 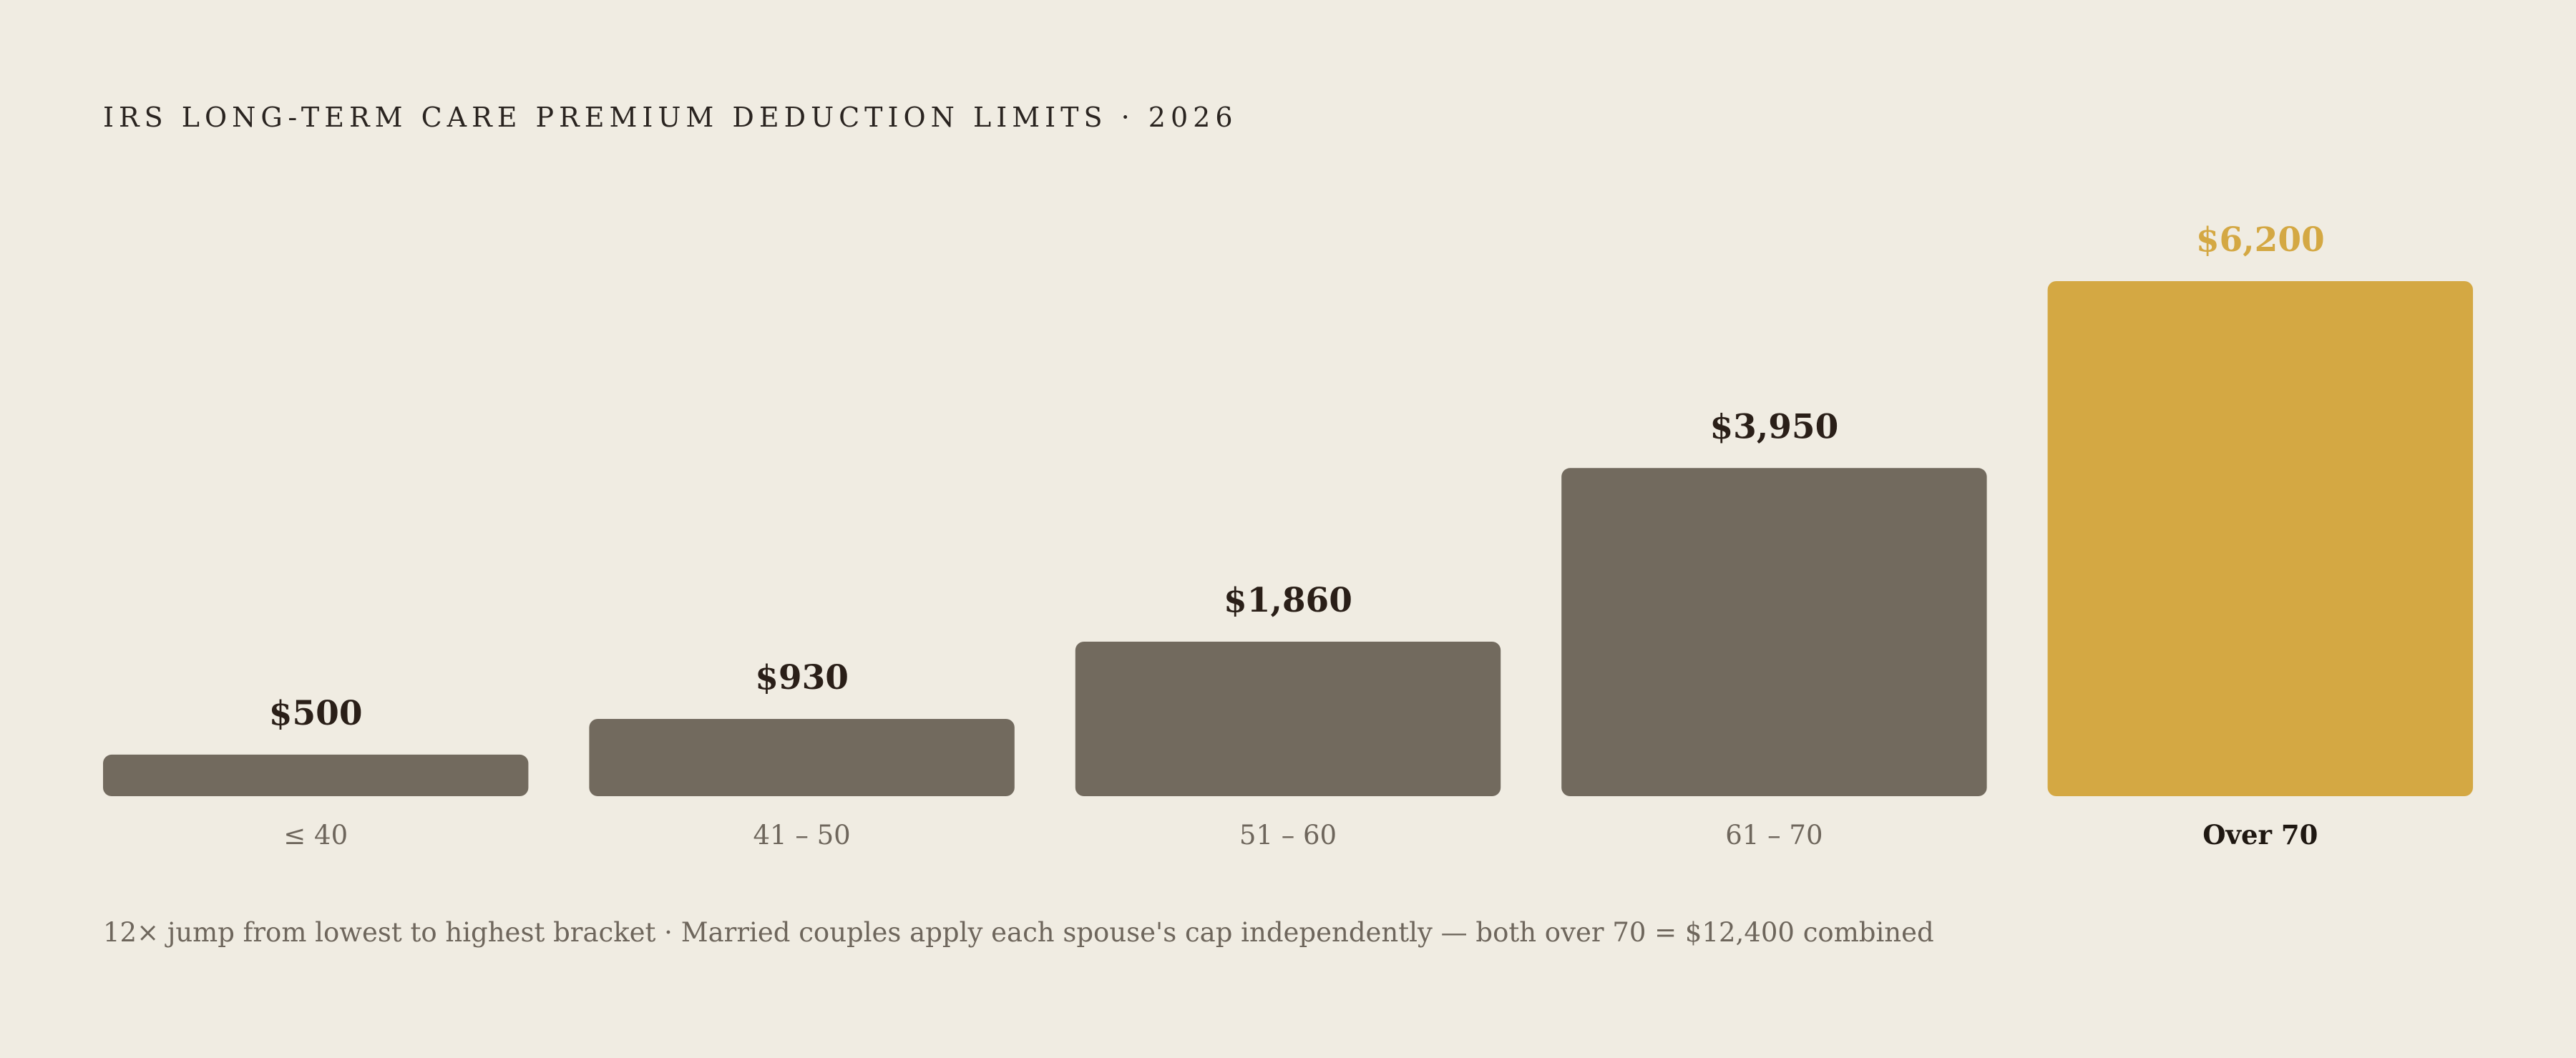 I want to click on category-label-3: 51 – 60, so click(x=1288, y=835).